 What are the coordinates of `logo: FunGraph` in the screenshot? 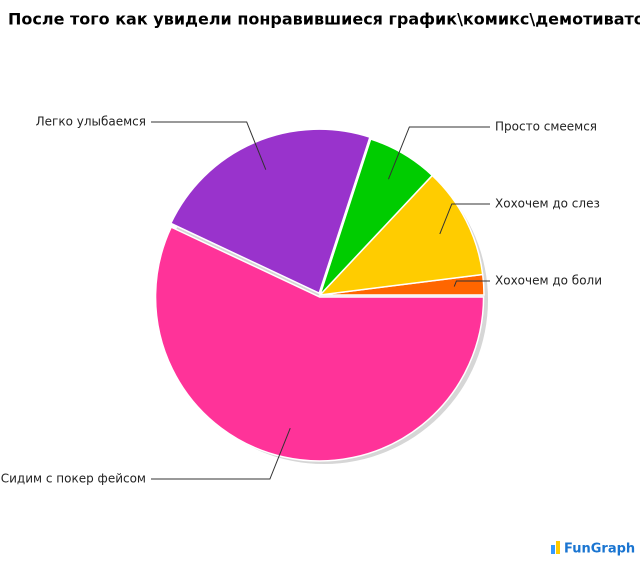 It's located at (593, 549).